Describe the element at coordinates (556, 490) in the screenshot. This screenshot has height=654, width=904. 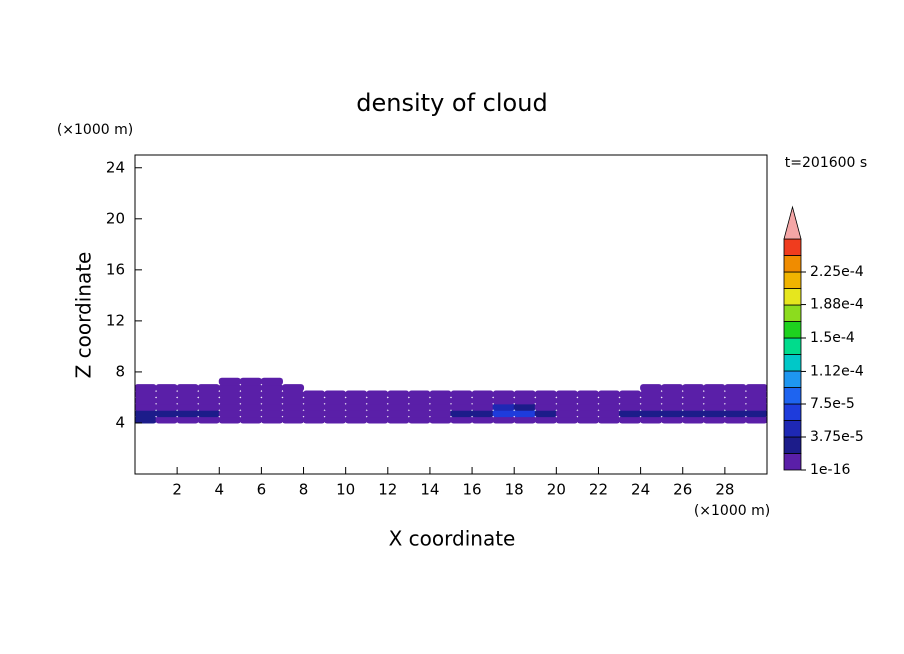
I see `x-tick-label: 20` at that location.